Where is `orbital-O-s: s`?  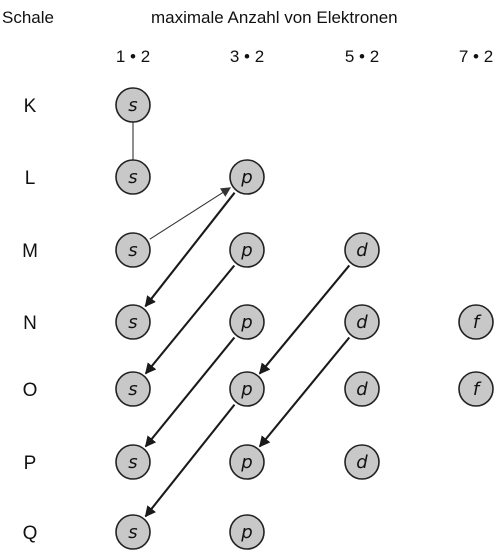
orbital-O-s: s is located at coordinates (133, 389).